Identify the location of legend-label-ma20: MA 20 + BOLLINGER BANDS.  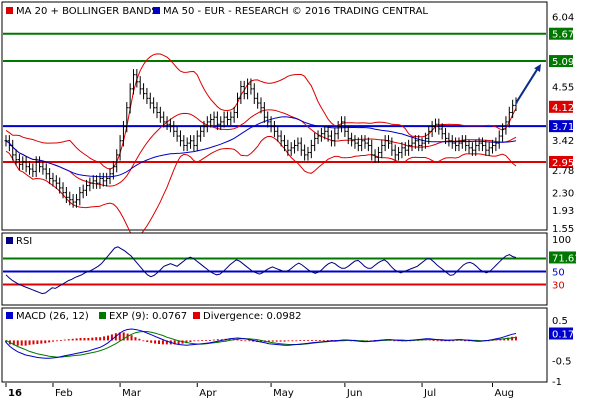
(87, 11).